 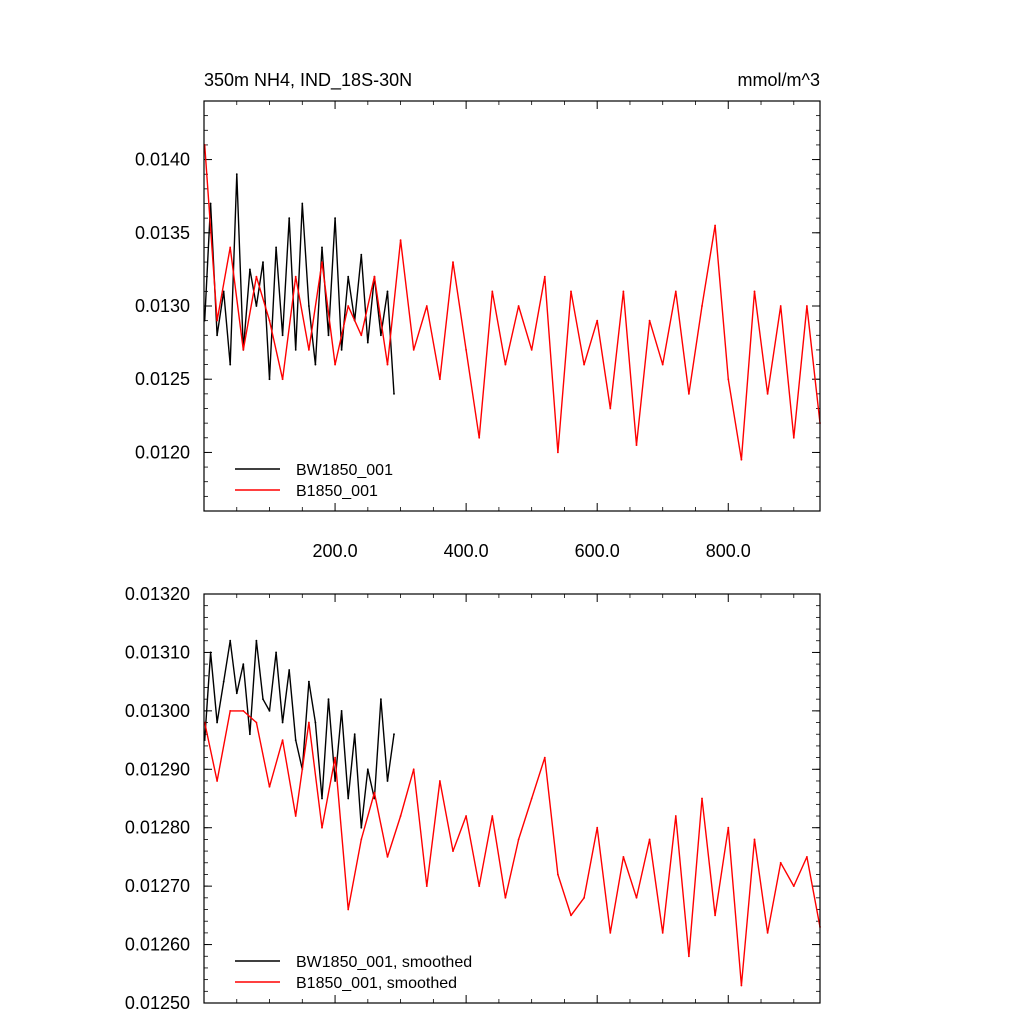 I want to click on top-x-tick-label: 400.0, so click(x=466, y=551).